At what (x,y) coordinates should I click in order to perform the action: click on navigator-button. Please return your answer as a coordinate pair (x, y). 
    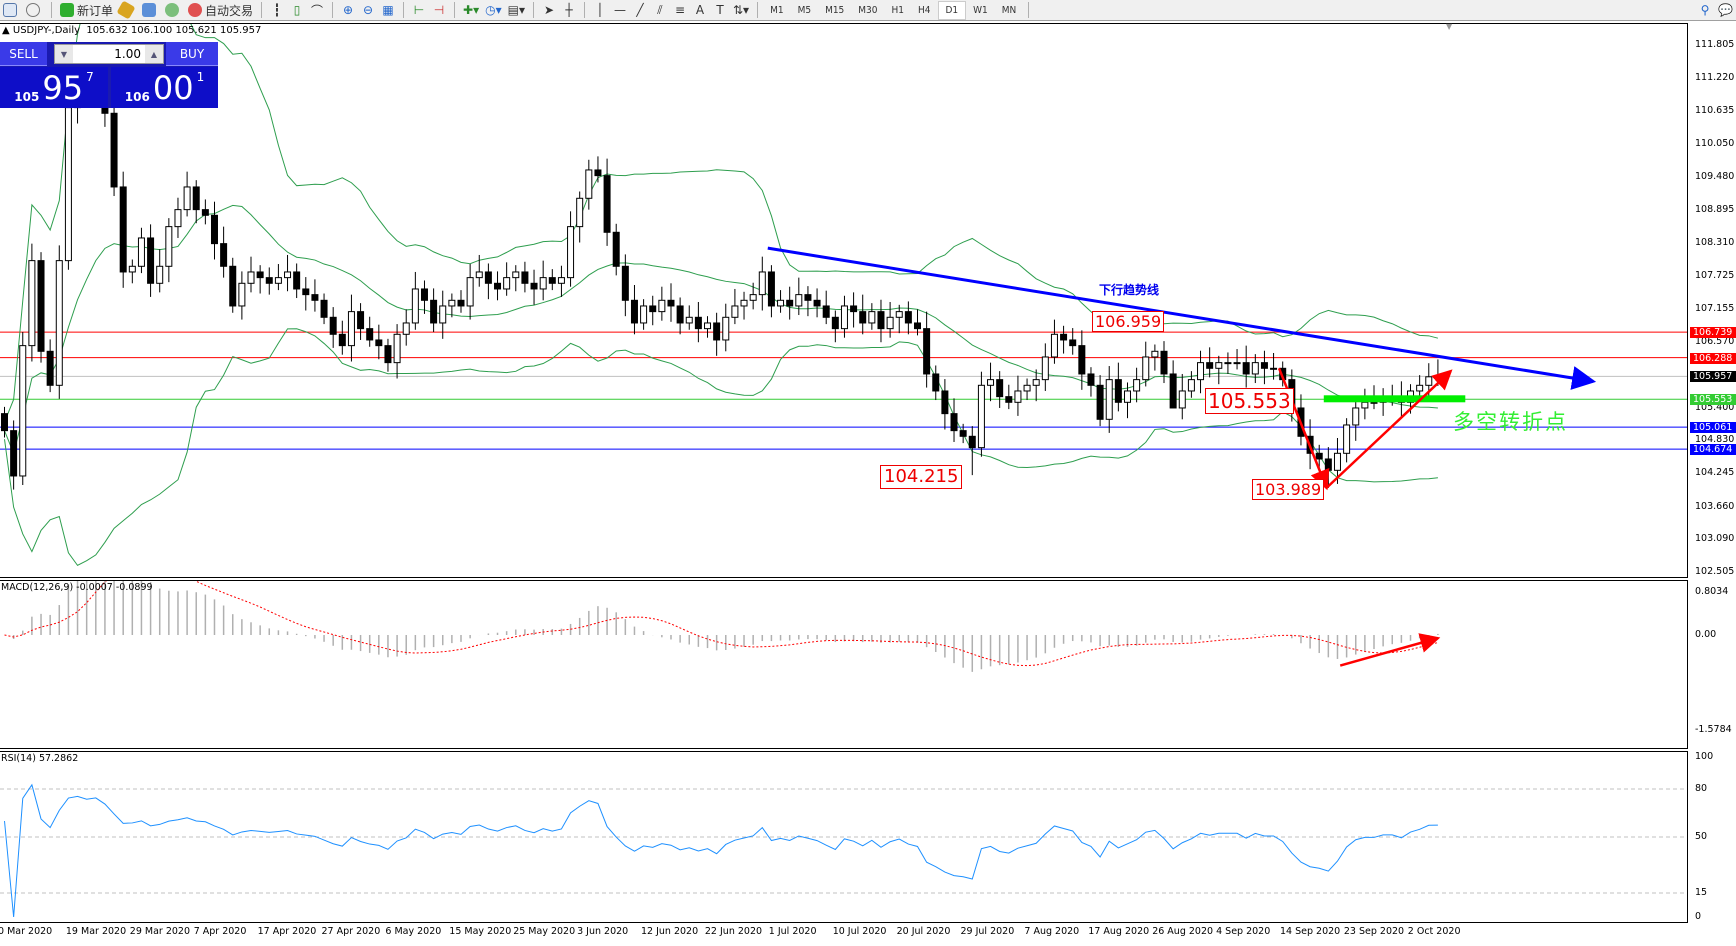
    Looking at the image, I should click on (34, 10).